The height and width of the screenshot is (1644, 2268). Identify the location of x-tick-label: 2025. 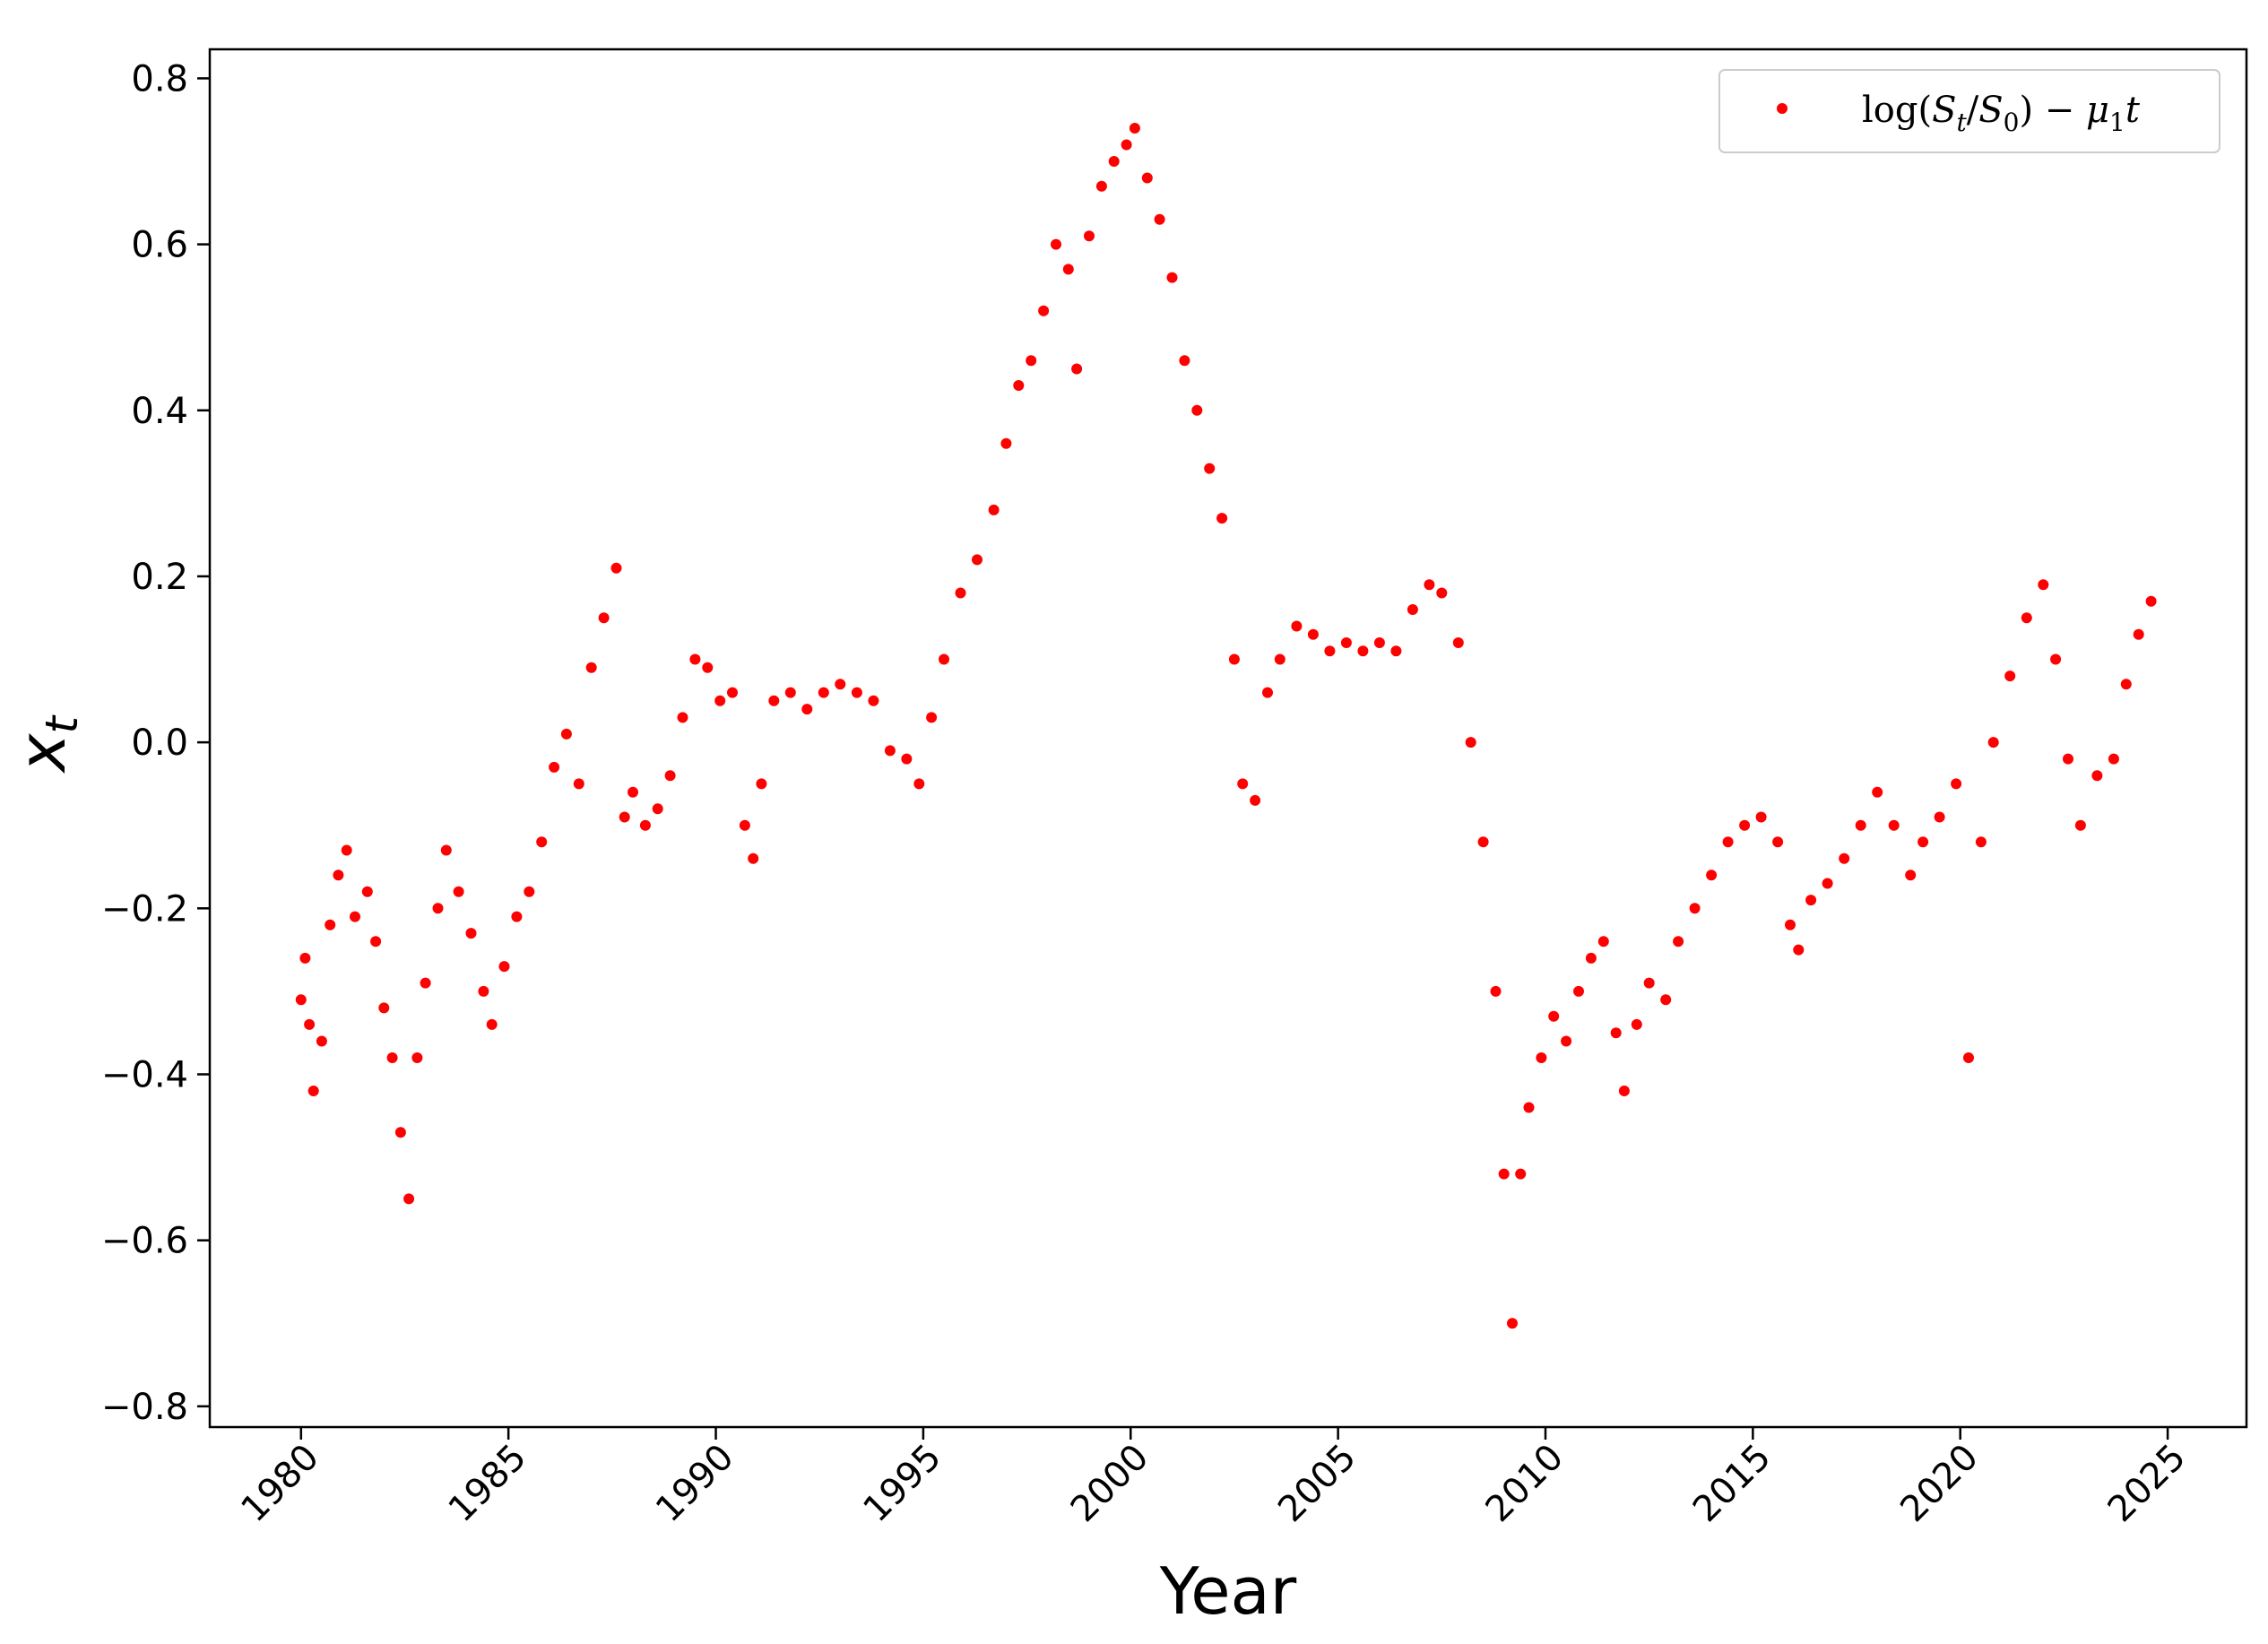
(2147, 1484).